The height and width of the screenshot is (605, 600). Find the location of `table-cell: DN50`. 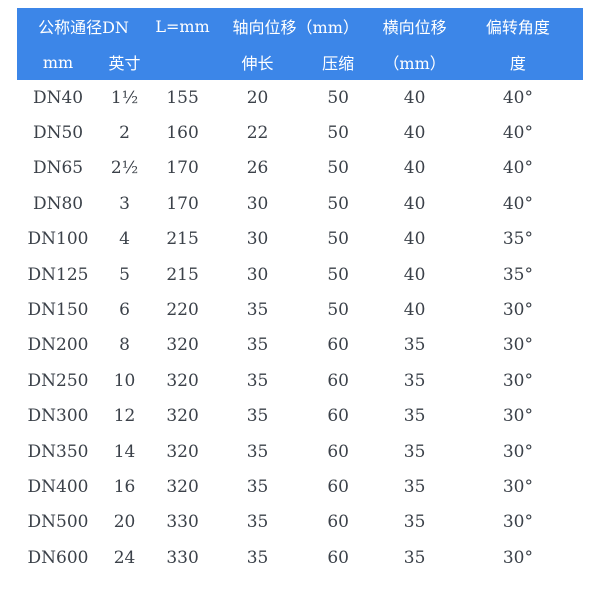

table-cell: DN50 is located at coordinates (58, 133).